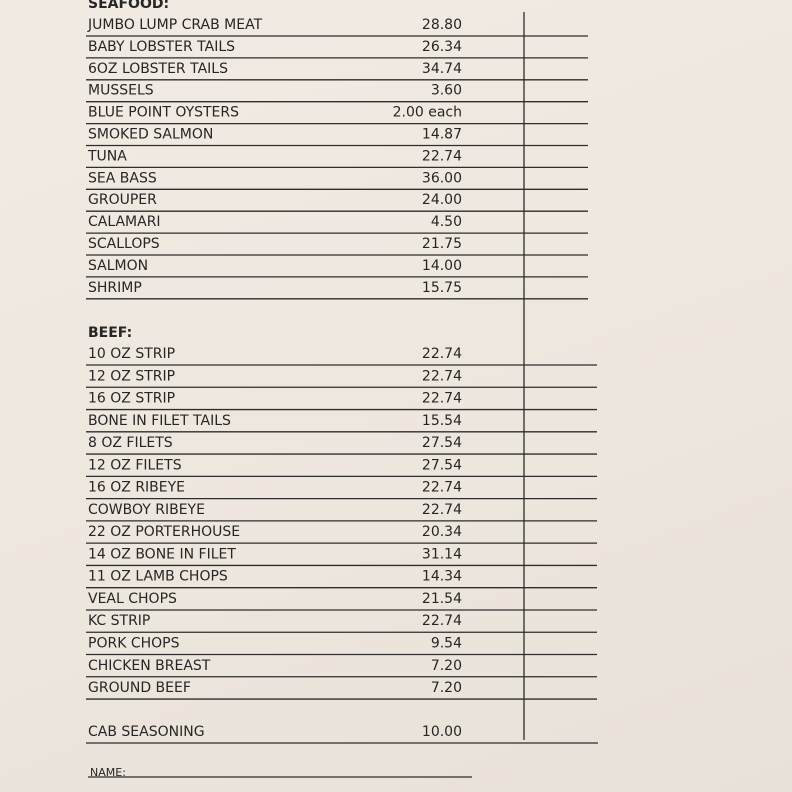 This screenshot has width=792, height=792. Describe the element at coordinates (131, 399) in the screenshot. I see `item-name: 16 OZ STRIP` at that location.